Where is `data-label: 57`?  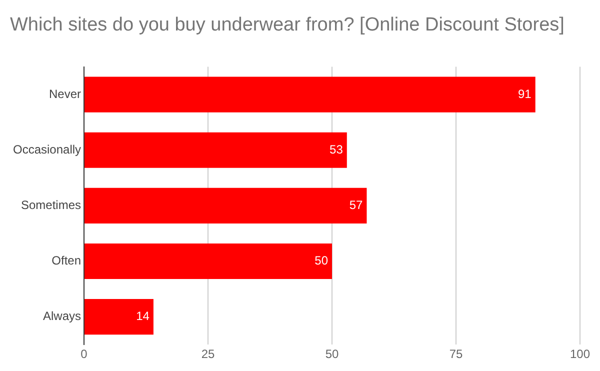 data-label: 57 is located at coordinates (356, 205).